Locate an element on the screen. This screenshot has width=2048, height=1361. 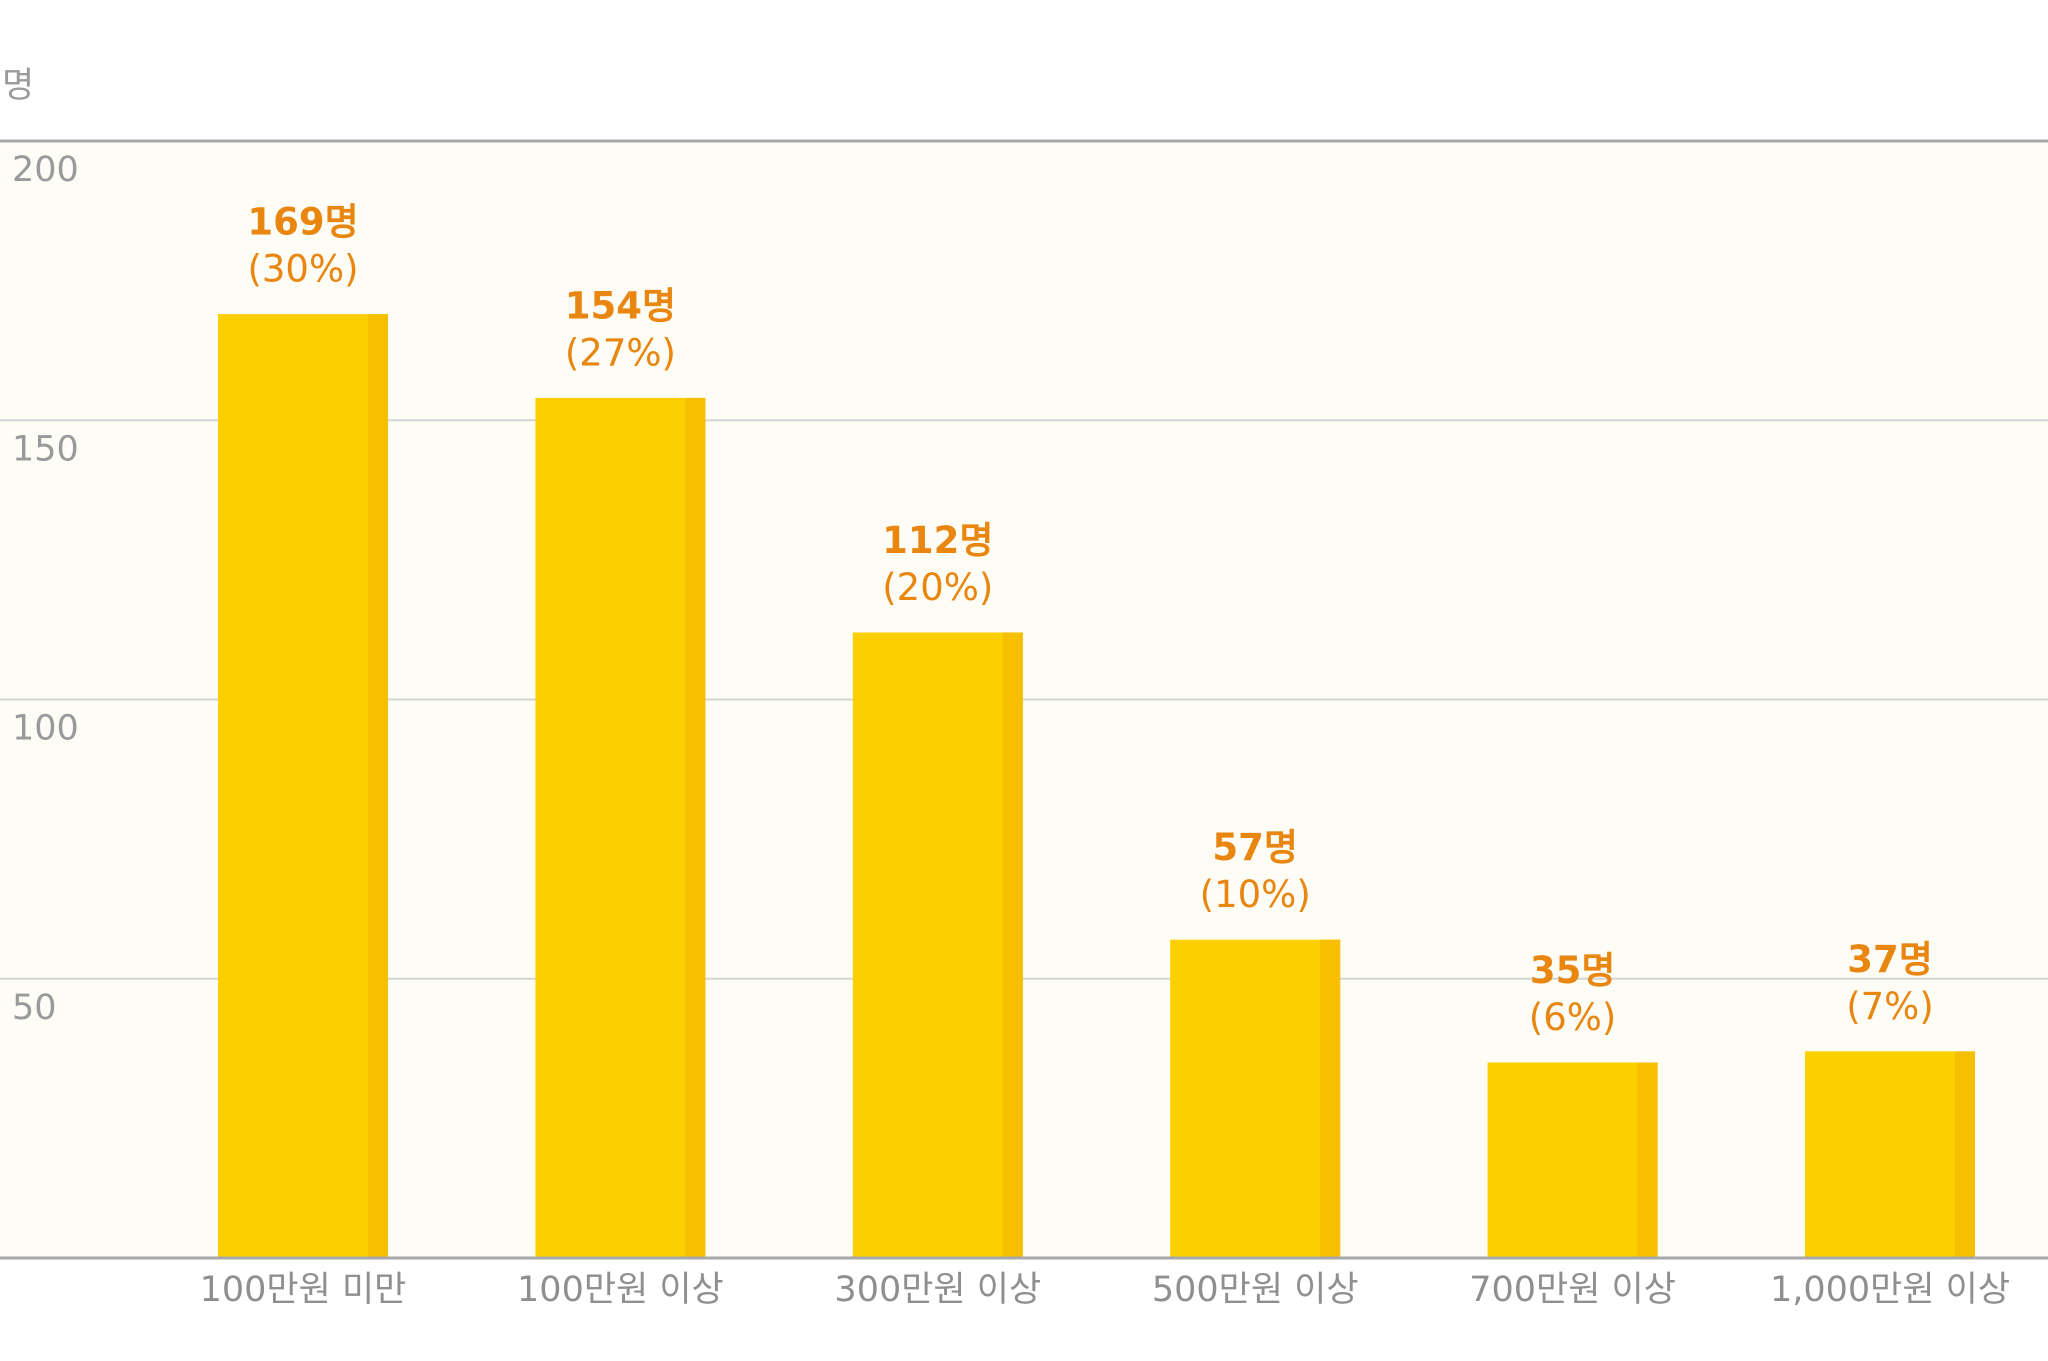
share-label: (7%) is located at coordinates (1890, 1006).